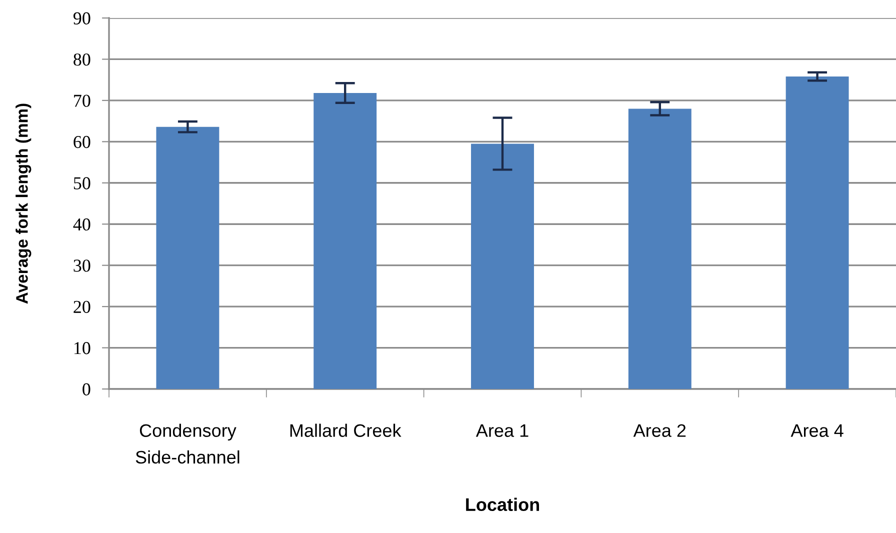 This screenshot has height=533, width=896. Describe the element at coordinates (82, 100) in the screenshot. I see `y-tick-label: 70` at that location.